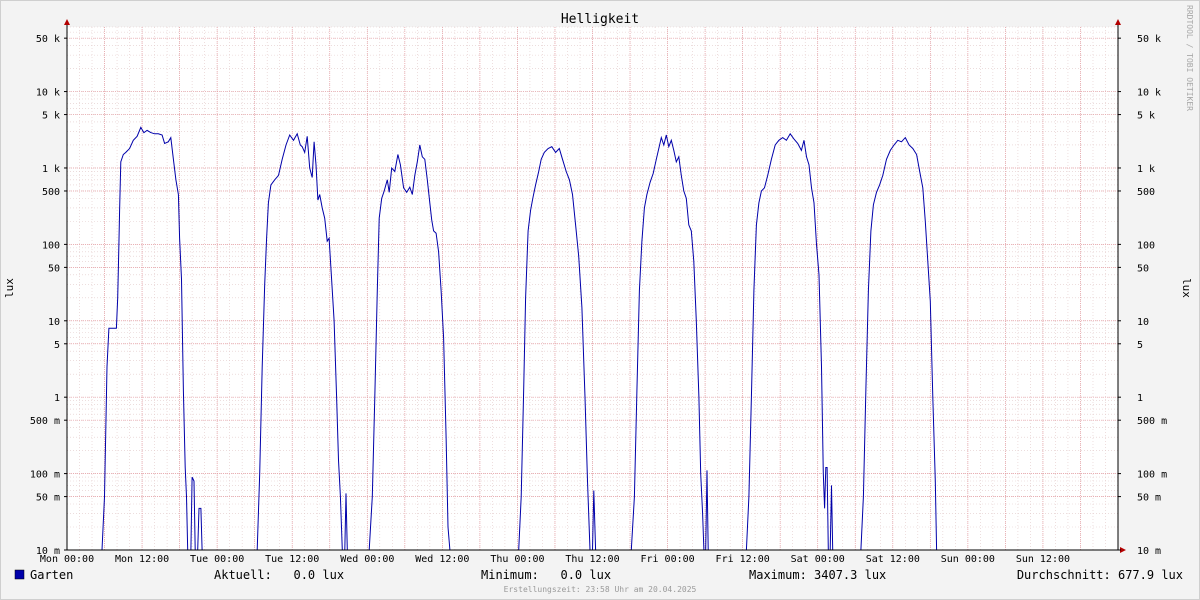 The image size is (1200, 600). I want to click on x-tick-label: Sat 12:00, so click(893, 559).